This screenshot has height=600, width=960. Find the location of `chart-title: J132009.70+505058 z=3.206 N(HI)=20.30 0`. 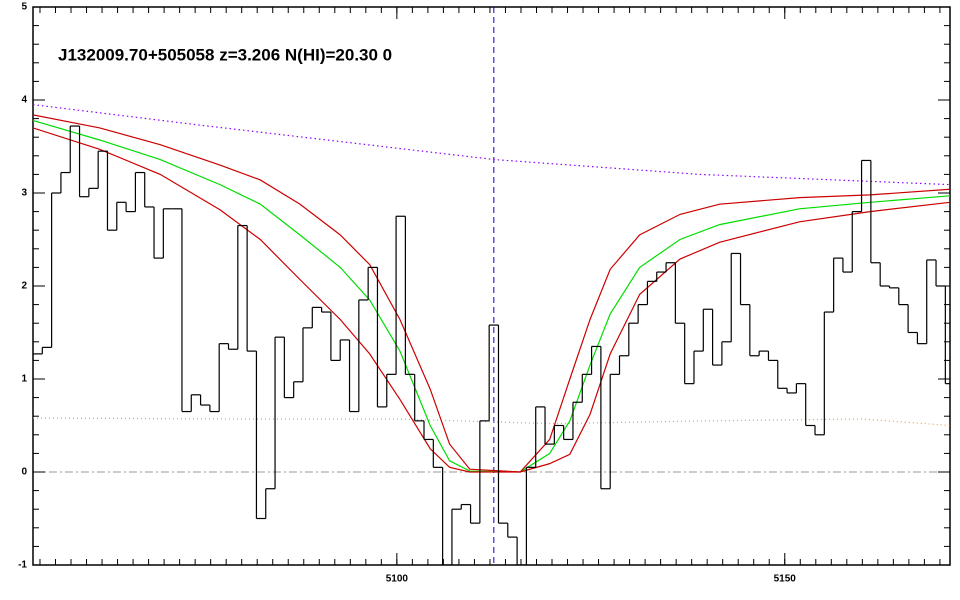

chart-title: J132009.70+505058 z=3.206 N(HI)=20.30 0 is located at coordinates (225, 54).